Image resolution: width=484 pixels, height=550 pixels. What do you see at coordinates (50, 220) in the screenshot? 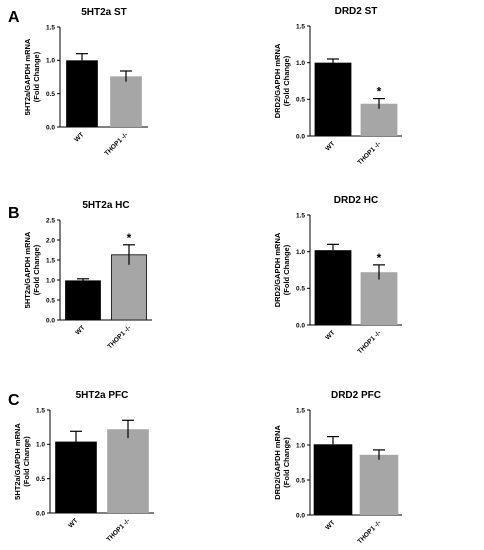
I see `y-tick-label: 2.5` at bounding box center [50, 220].